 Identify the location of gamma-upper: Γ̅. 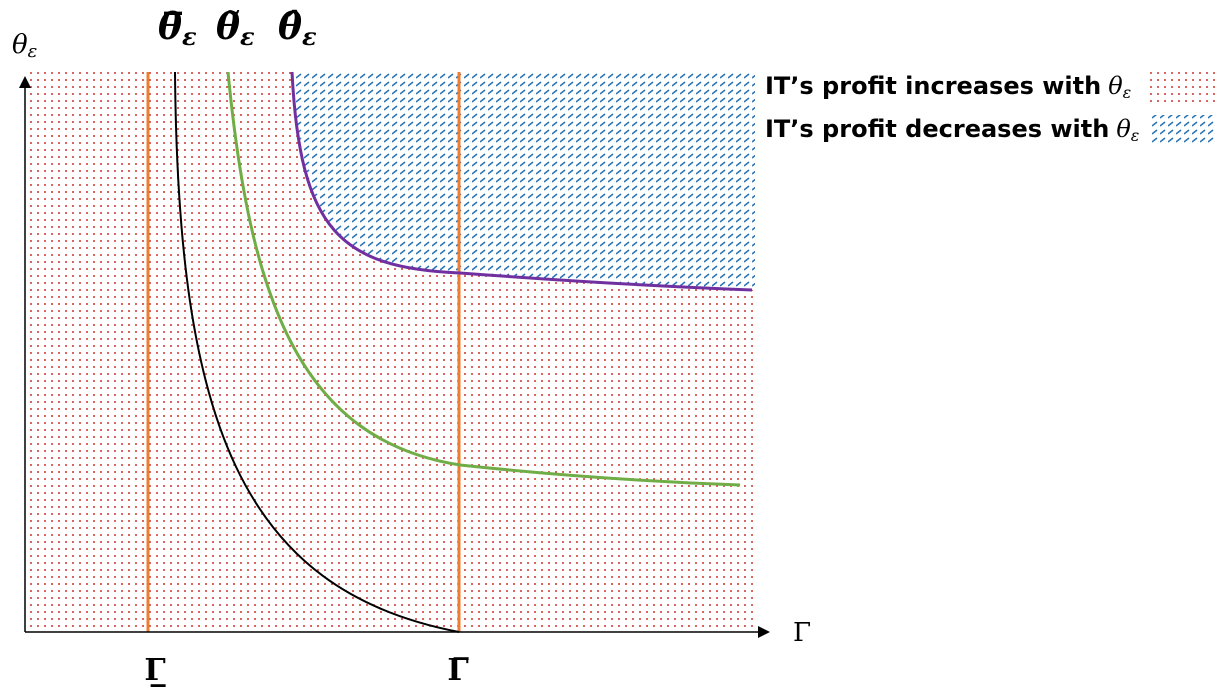
(457, 670).